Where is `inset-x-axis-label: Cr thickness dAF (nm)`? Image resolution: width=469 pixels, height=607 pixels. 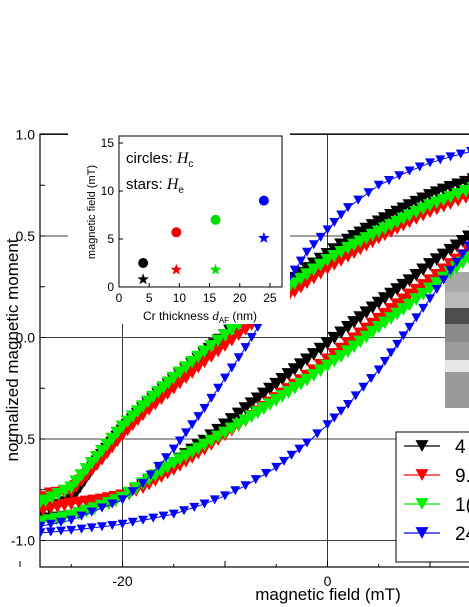
inset-x-axis-label: Cr thickness dAF (nm) is located at coordinates (200, 316).